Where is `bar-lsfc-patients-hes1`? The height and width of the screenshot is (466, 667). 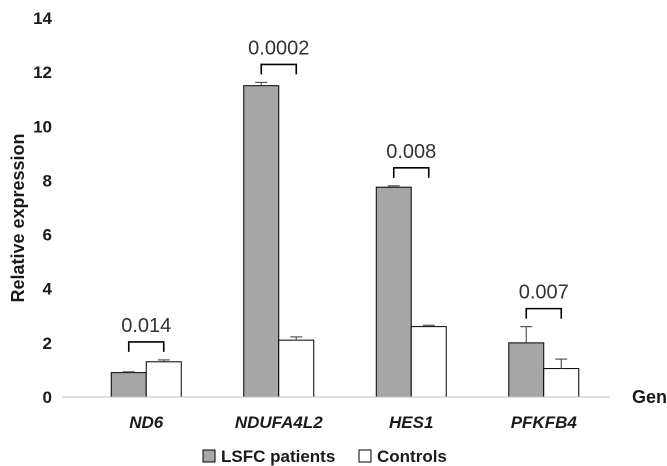 bar-lsfc-patients-hes1 is located at coordinates (393, 292).